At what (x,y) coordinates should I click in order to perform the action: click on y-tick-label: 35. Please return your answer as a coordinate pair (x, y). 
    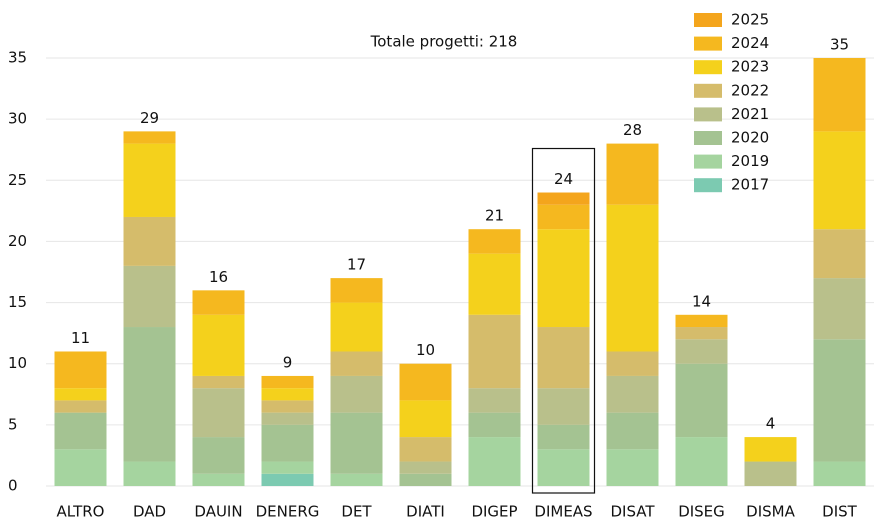
    Looking at the image, I should click on (17, 58).